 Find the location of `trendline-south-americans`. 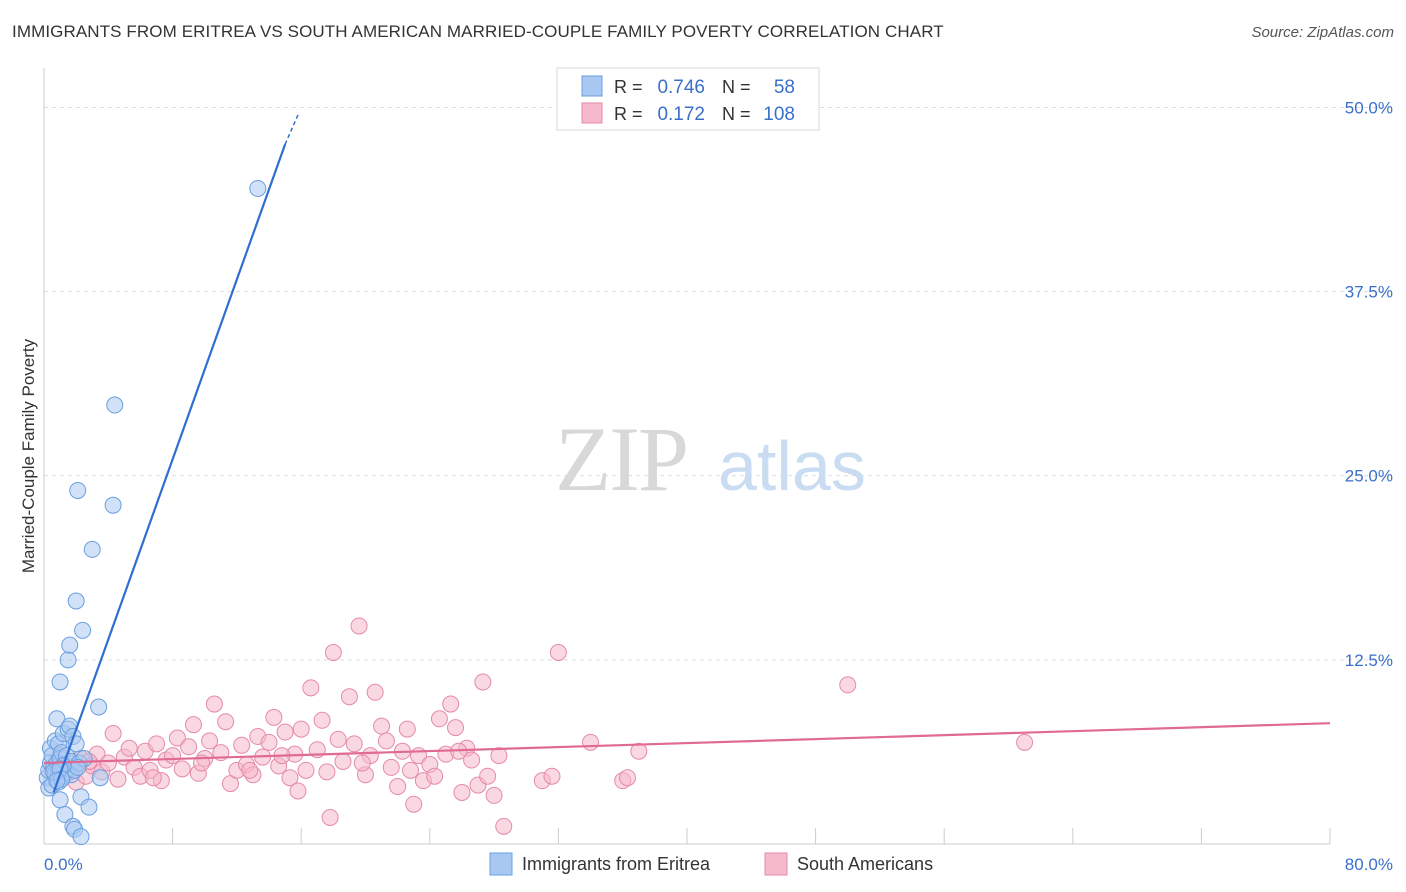

trendline-south-americans is located at coordinates (687, 743).